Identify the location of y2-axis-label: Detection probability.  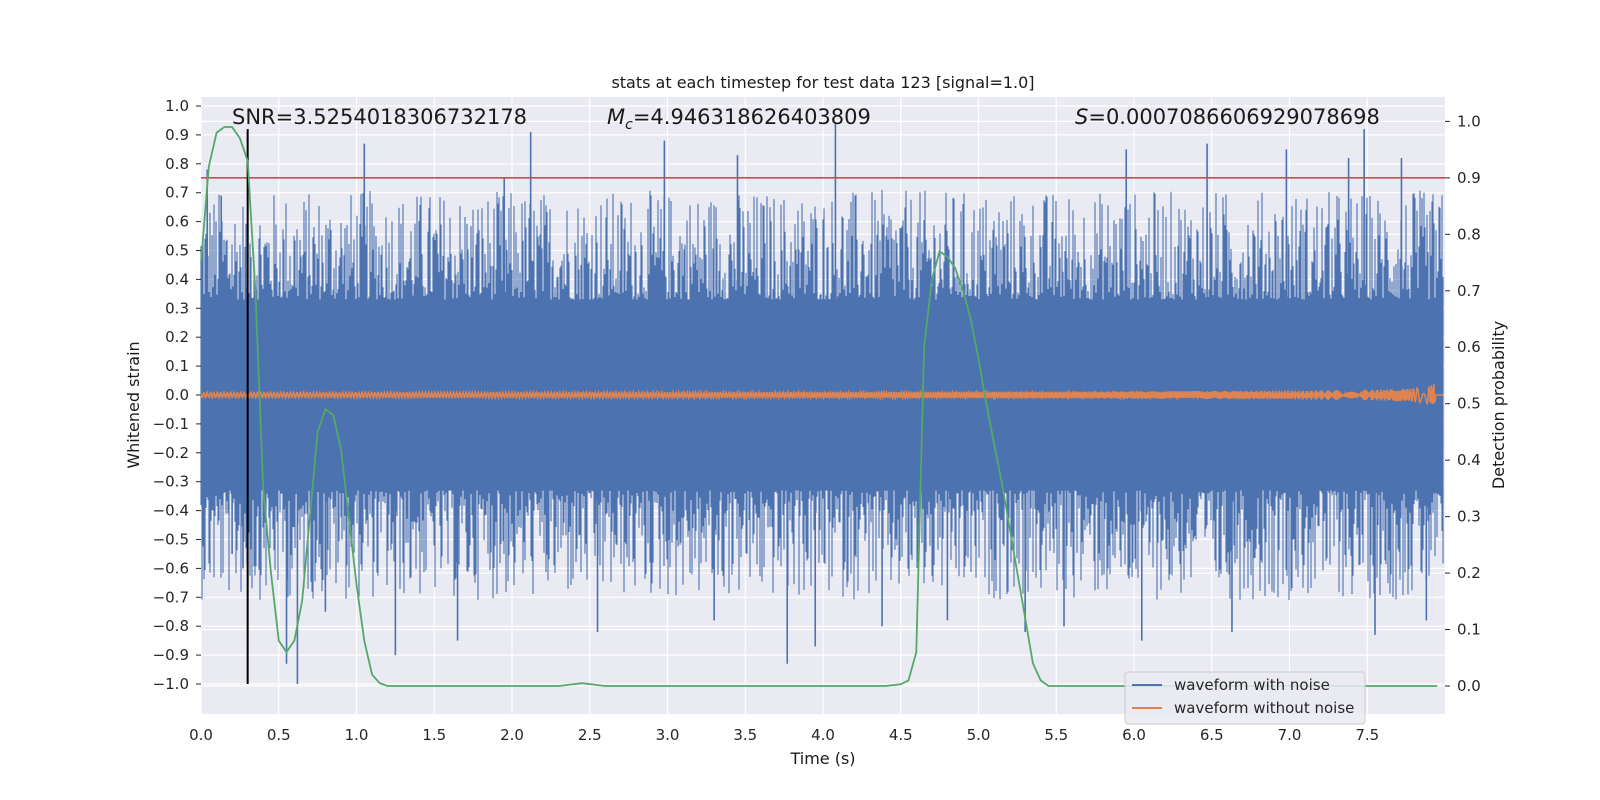
(1498, 405).